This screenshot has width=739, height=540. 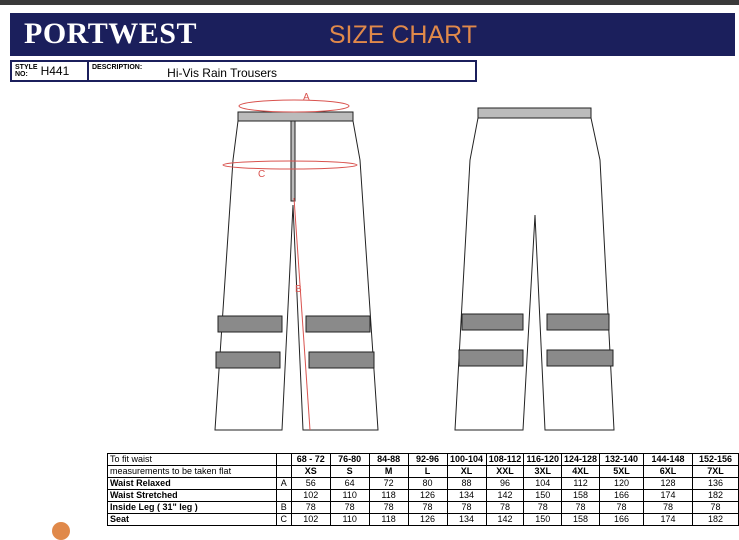 I want to click on row-letter: A, so click(x=283, y=483).